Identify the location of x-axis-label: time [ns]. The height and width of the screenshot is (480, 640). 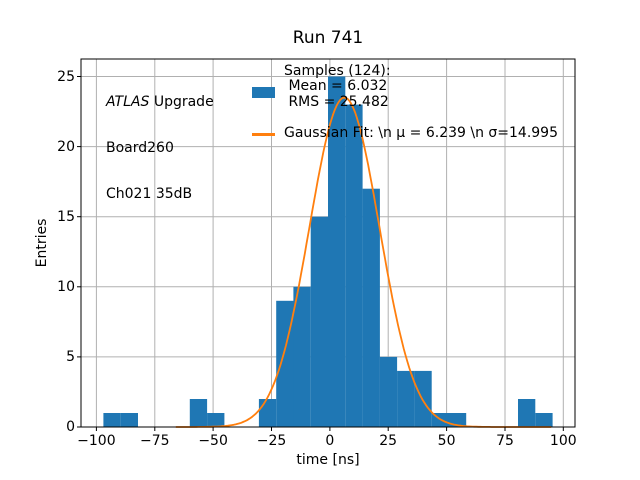
(328, 460).